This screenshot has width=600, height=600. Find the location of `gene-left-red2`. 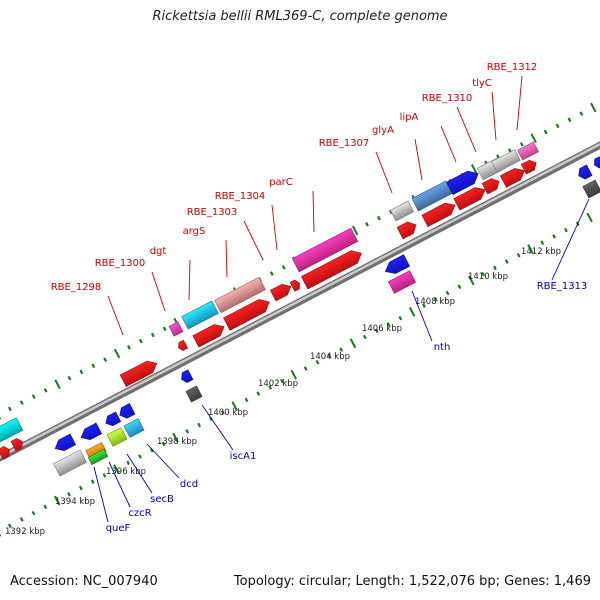

gene-left-red2 is located at coordinates (16, 445).